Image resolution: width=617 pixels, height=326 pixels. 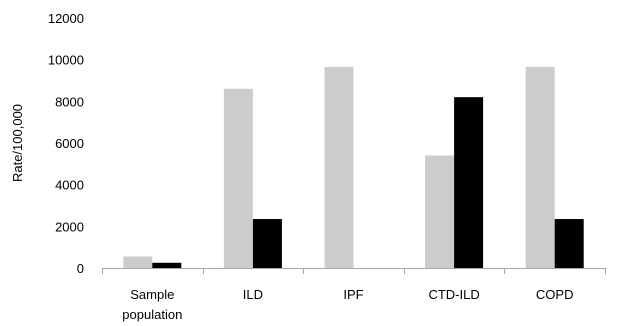 I want to click on x-category-label: Sample, so click(x=152, y=294).